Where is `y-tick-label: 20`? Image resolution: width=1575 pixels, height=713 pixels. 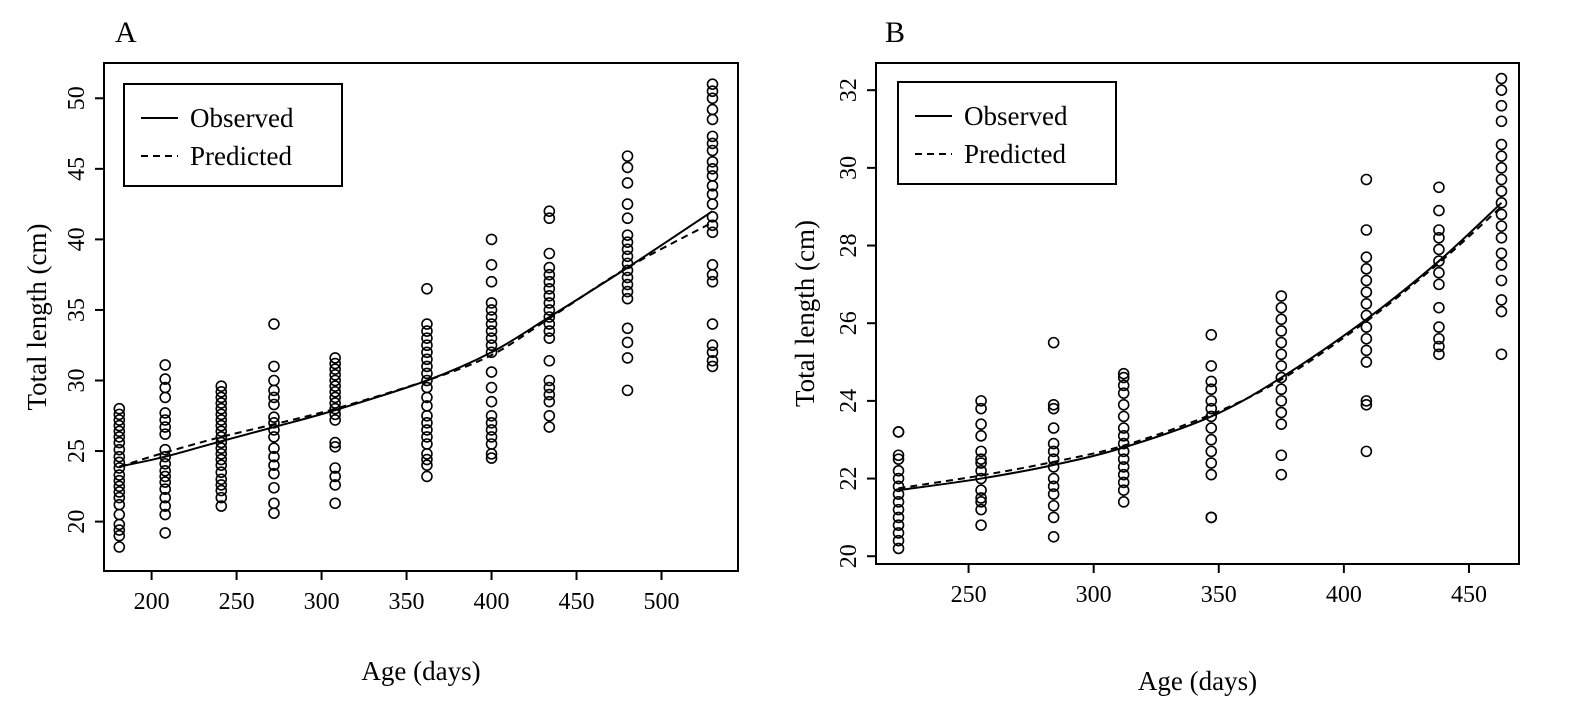 y-tick-label: 20 is located at coordinates (849, 556).